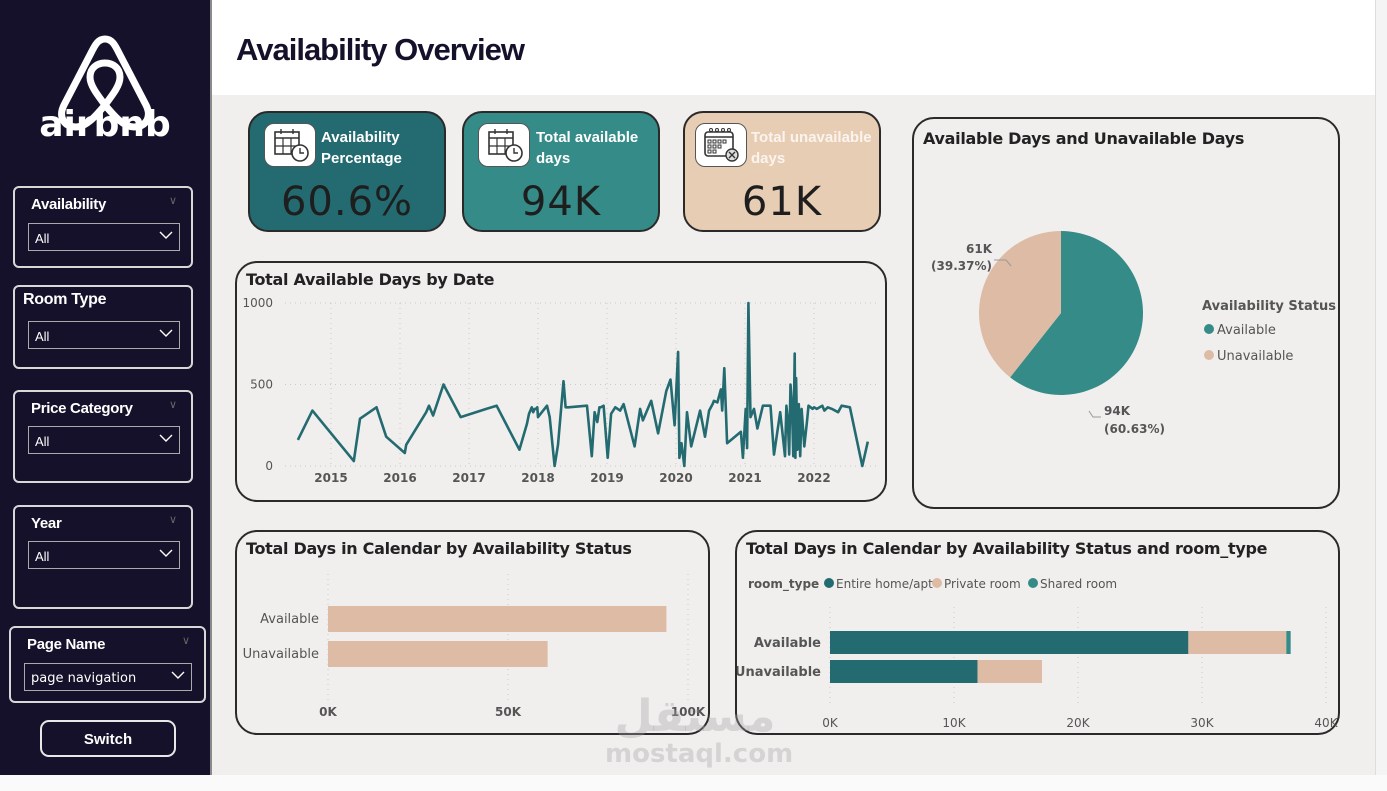 This screenshot has width=1387, height=791. What do you see at coordinates (104, 440) in the screenshot?
I see `price-category-dropdown: All` at bounding box center [104, 440].